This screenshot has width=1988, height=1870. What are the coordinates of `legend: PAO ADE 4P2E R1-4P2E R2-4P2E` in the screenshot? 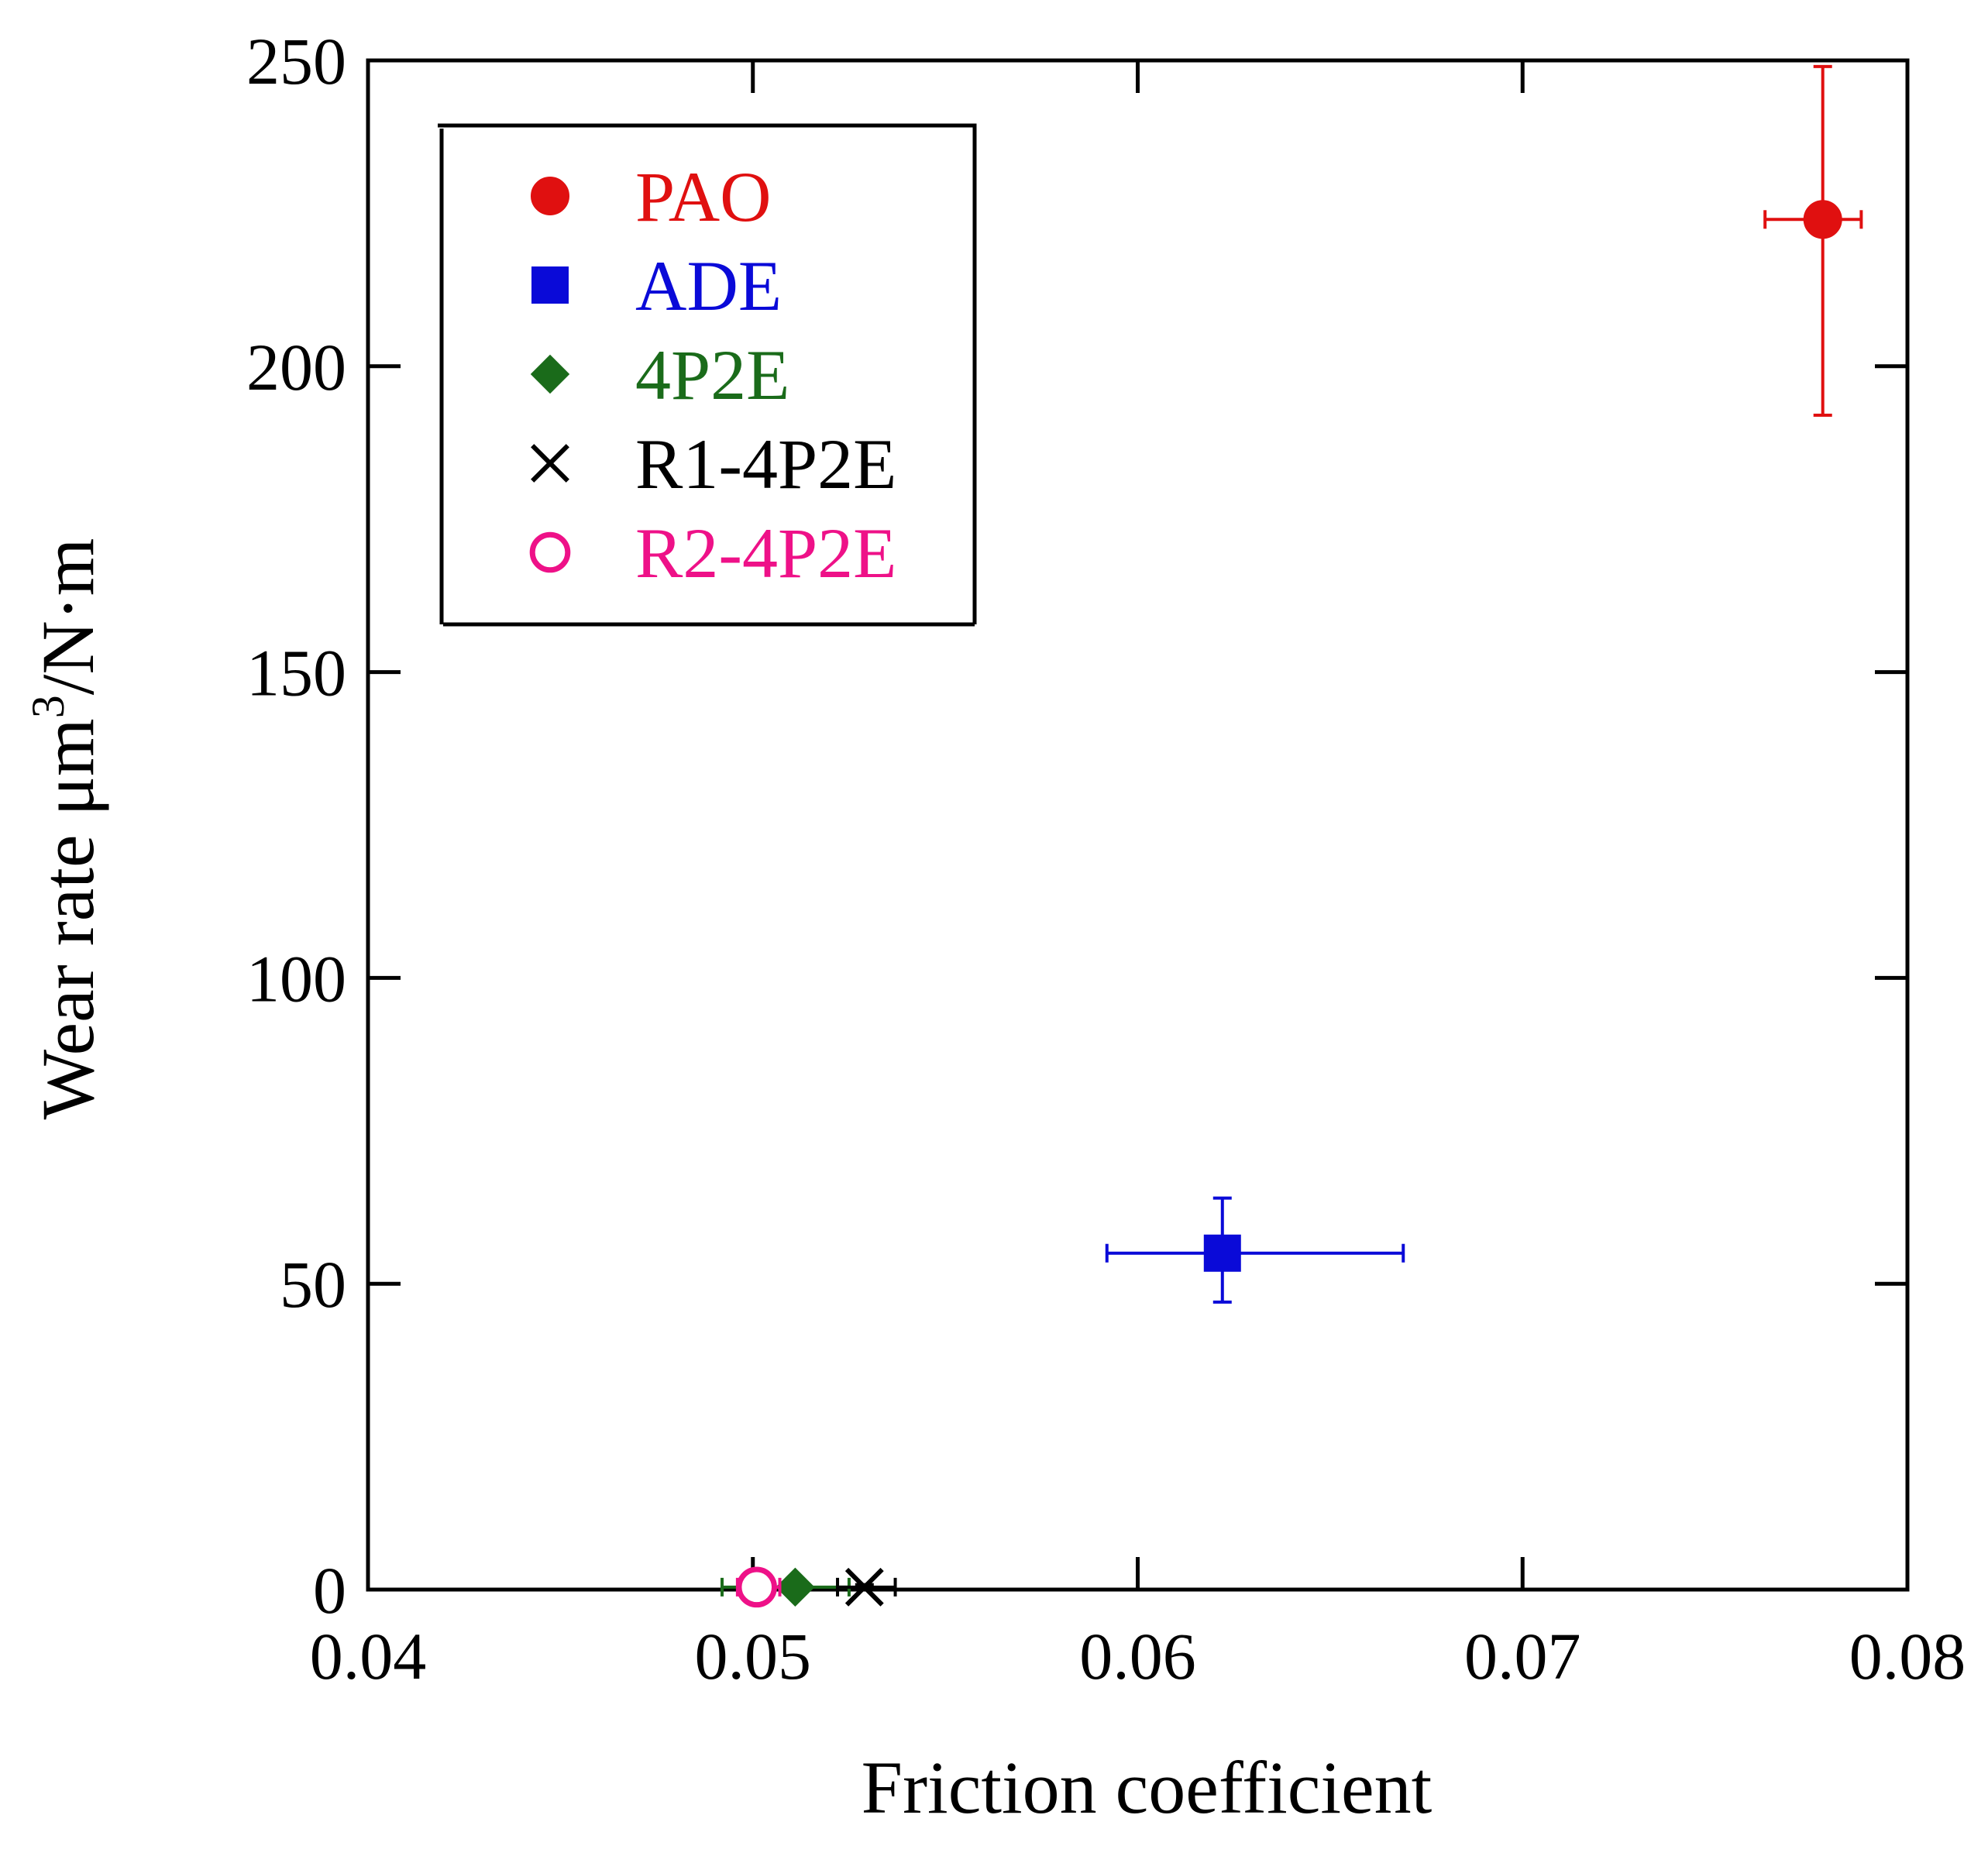 It's located at (707, 375).